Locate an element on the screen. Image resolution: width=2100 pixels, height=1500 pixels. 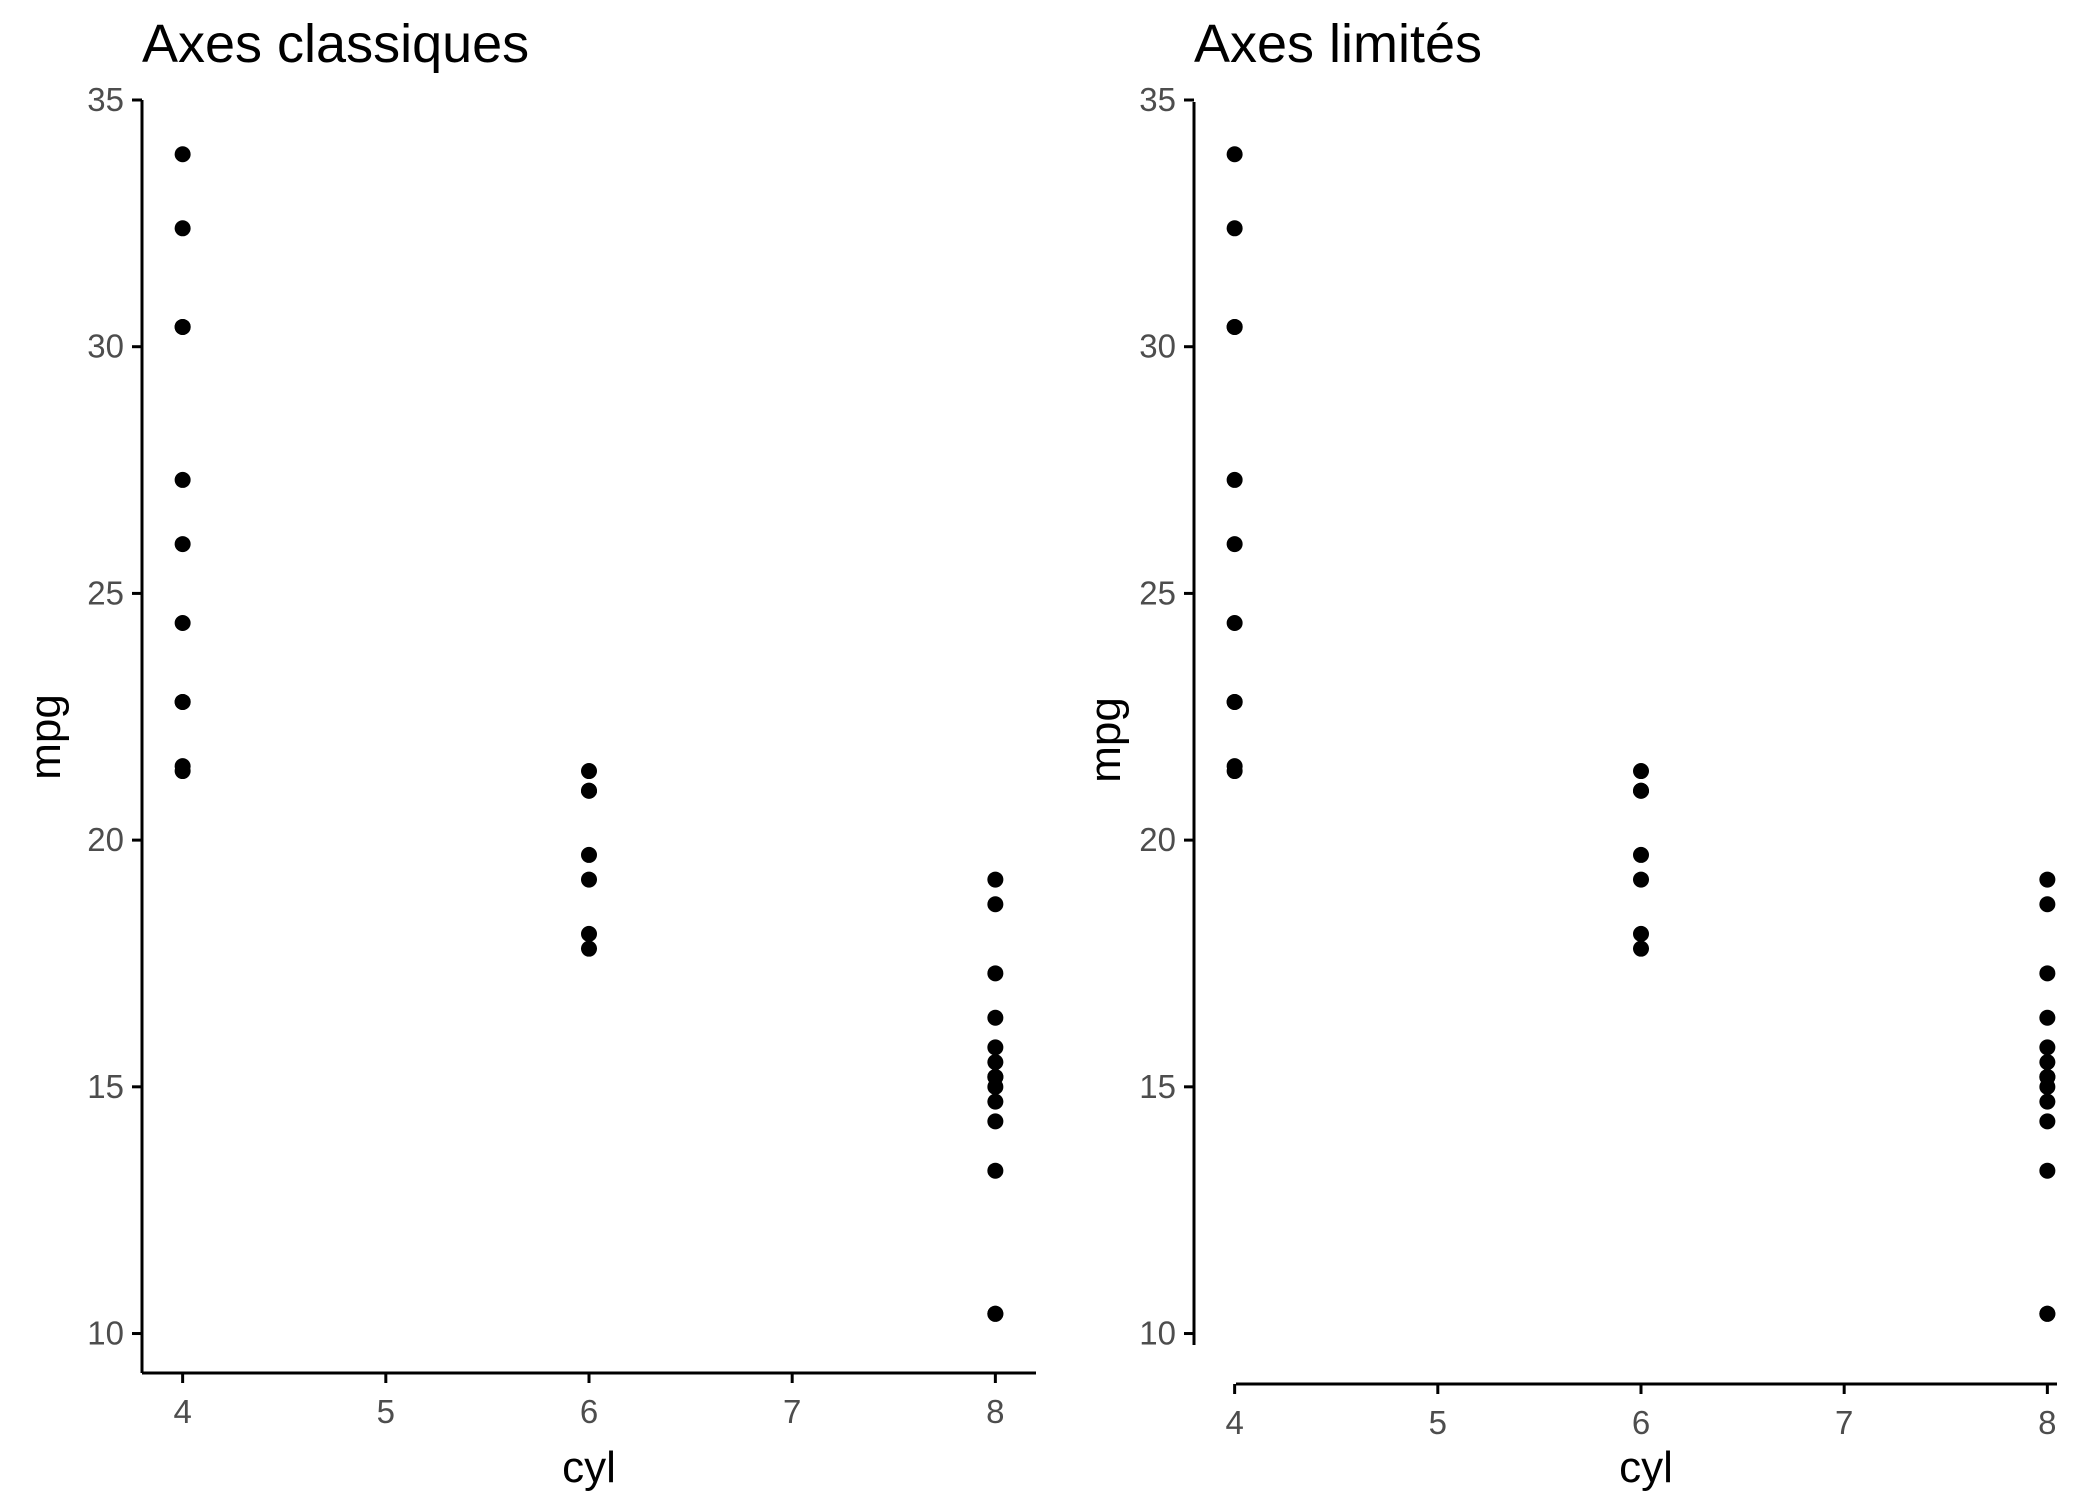
panel-title: Axes classiques is located at coordinates (335, 44).